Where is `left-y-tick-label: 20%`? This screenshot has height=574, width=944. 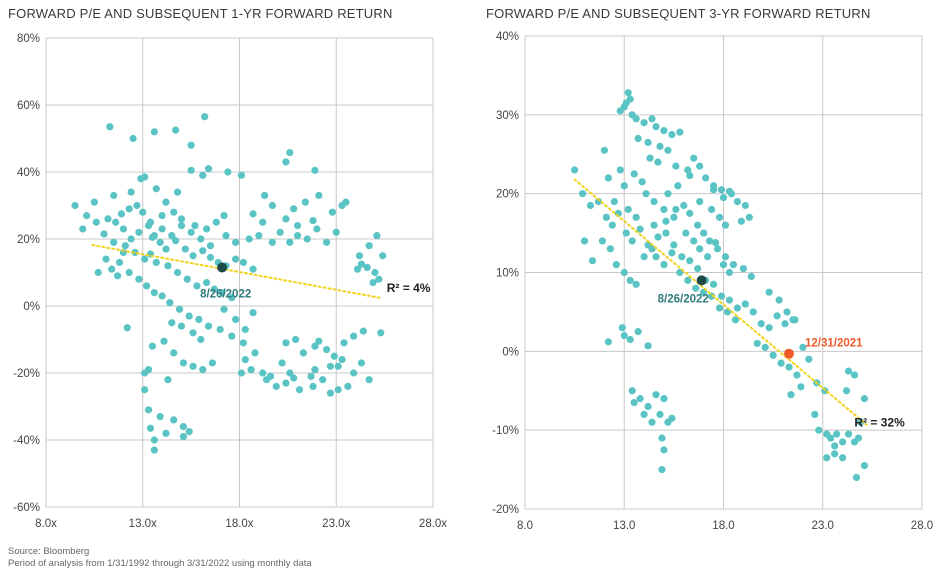
left-y-tick-label: 20% is located at coordinates (28, 240).